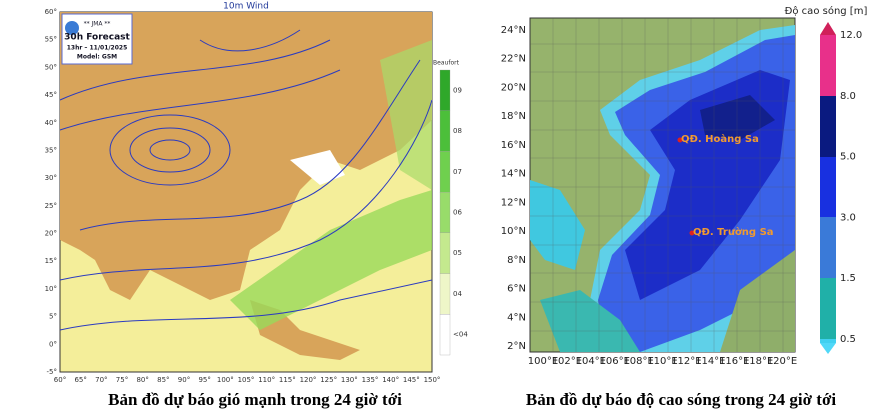 The image size is (879, 417). Describe the element at coordinates (513, 59) in the screenshot. I see `lat-label: 22°N` at that location.